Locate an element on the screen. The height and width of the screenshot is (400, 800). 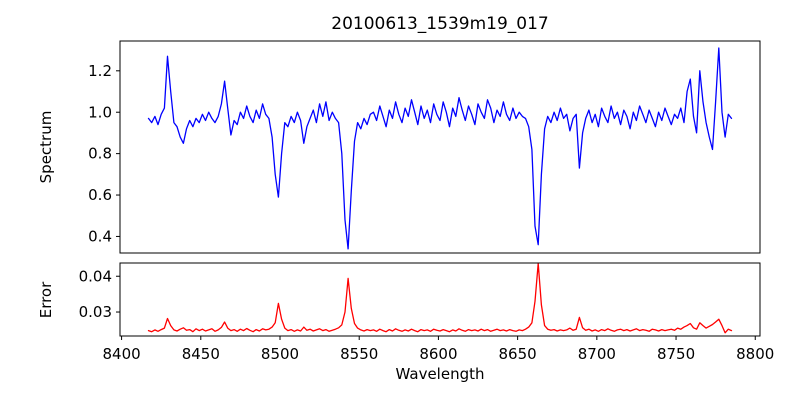
x-axis-label: Wavelength is located at coordinates (440, 374).